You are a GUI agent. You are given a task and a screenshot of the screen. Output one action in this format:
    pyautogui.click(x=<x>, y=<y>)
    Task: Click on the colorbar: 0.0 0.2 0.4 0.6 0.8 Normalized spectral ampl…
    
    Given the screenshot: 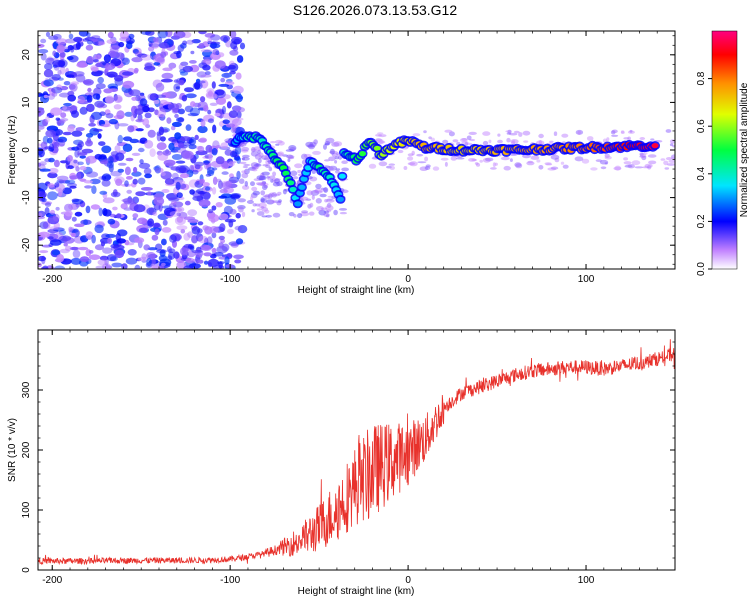 What is the action you would take?
    pyautogui.click(x=723, y=153)
    